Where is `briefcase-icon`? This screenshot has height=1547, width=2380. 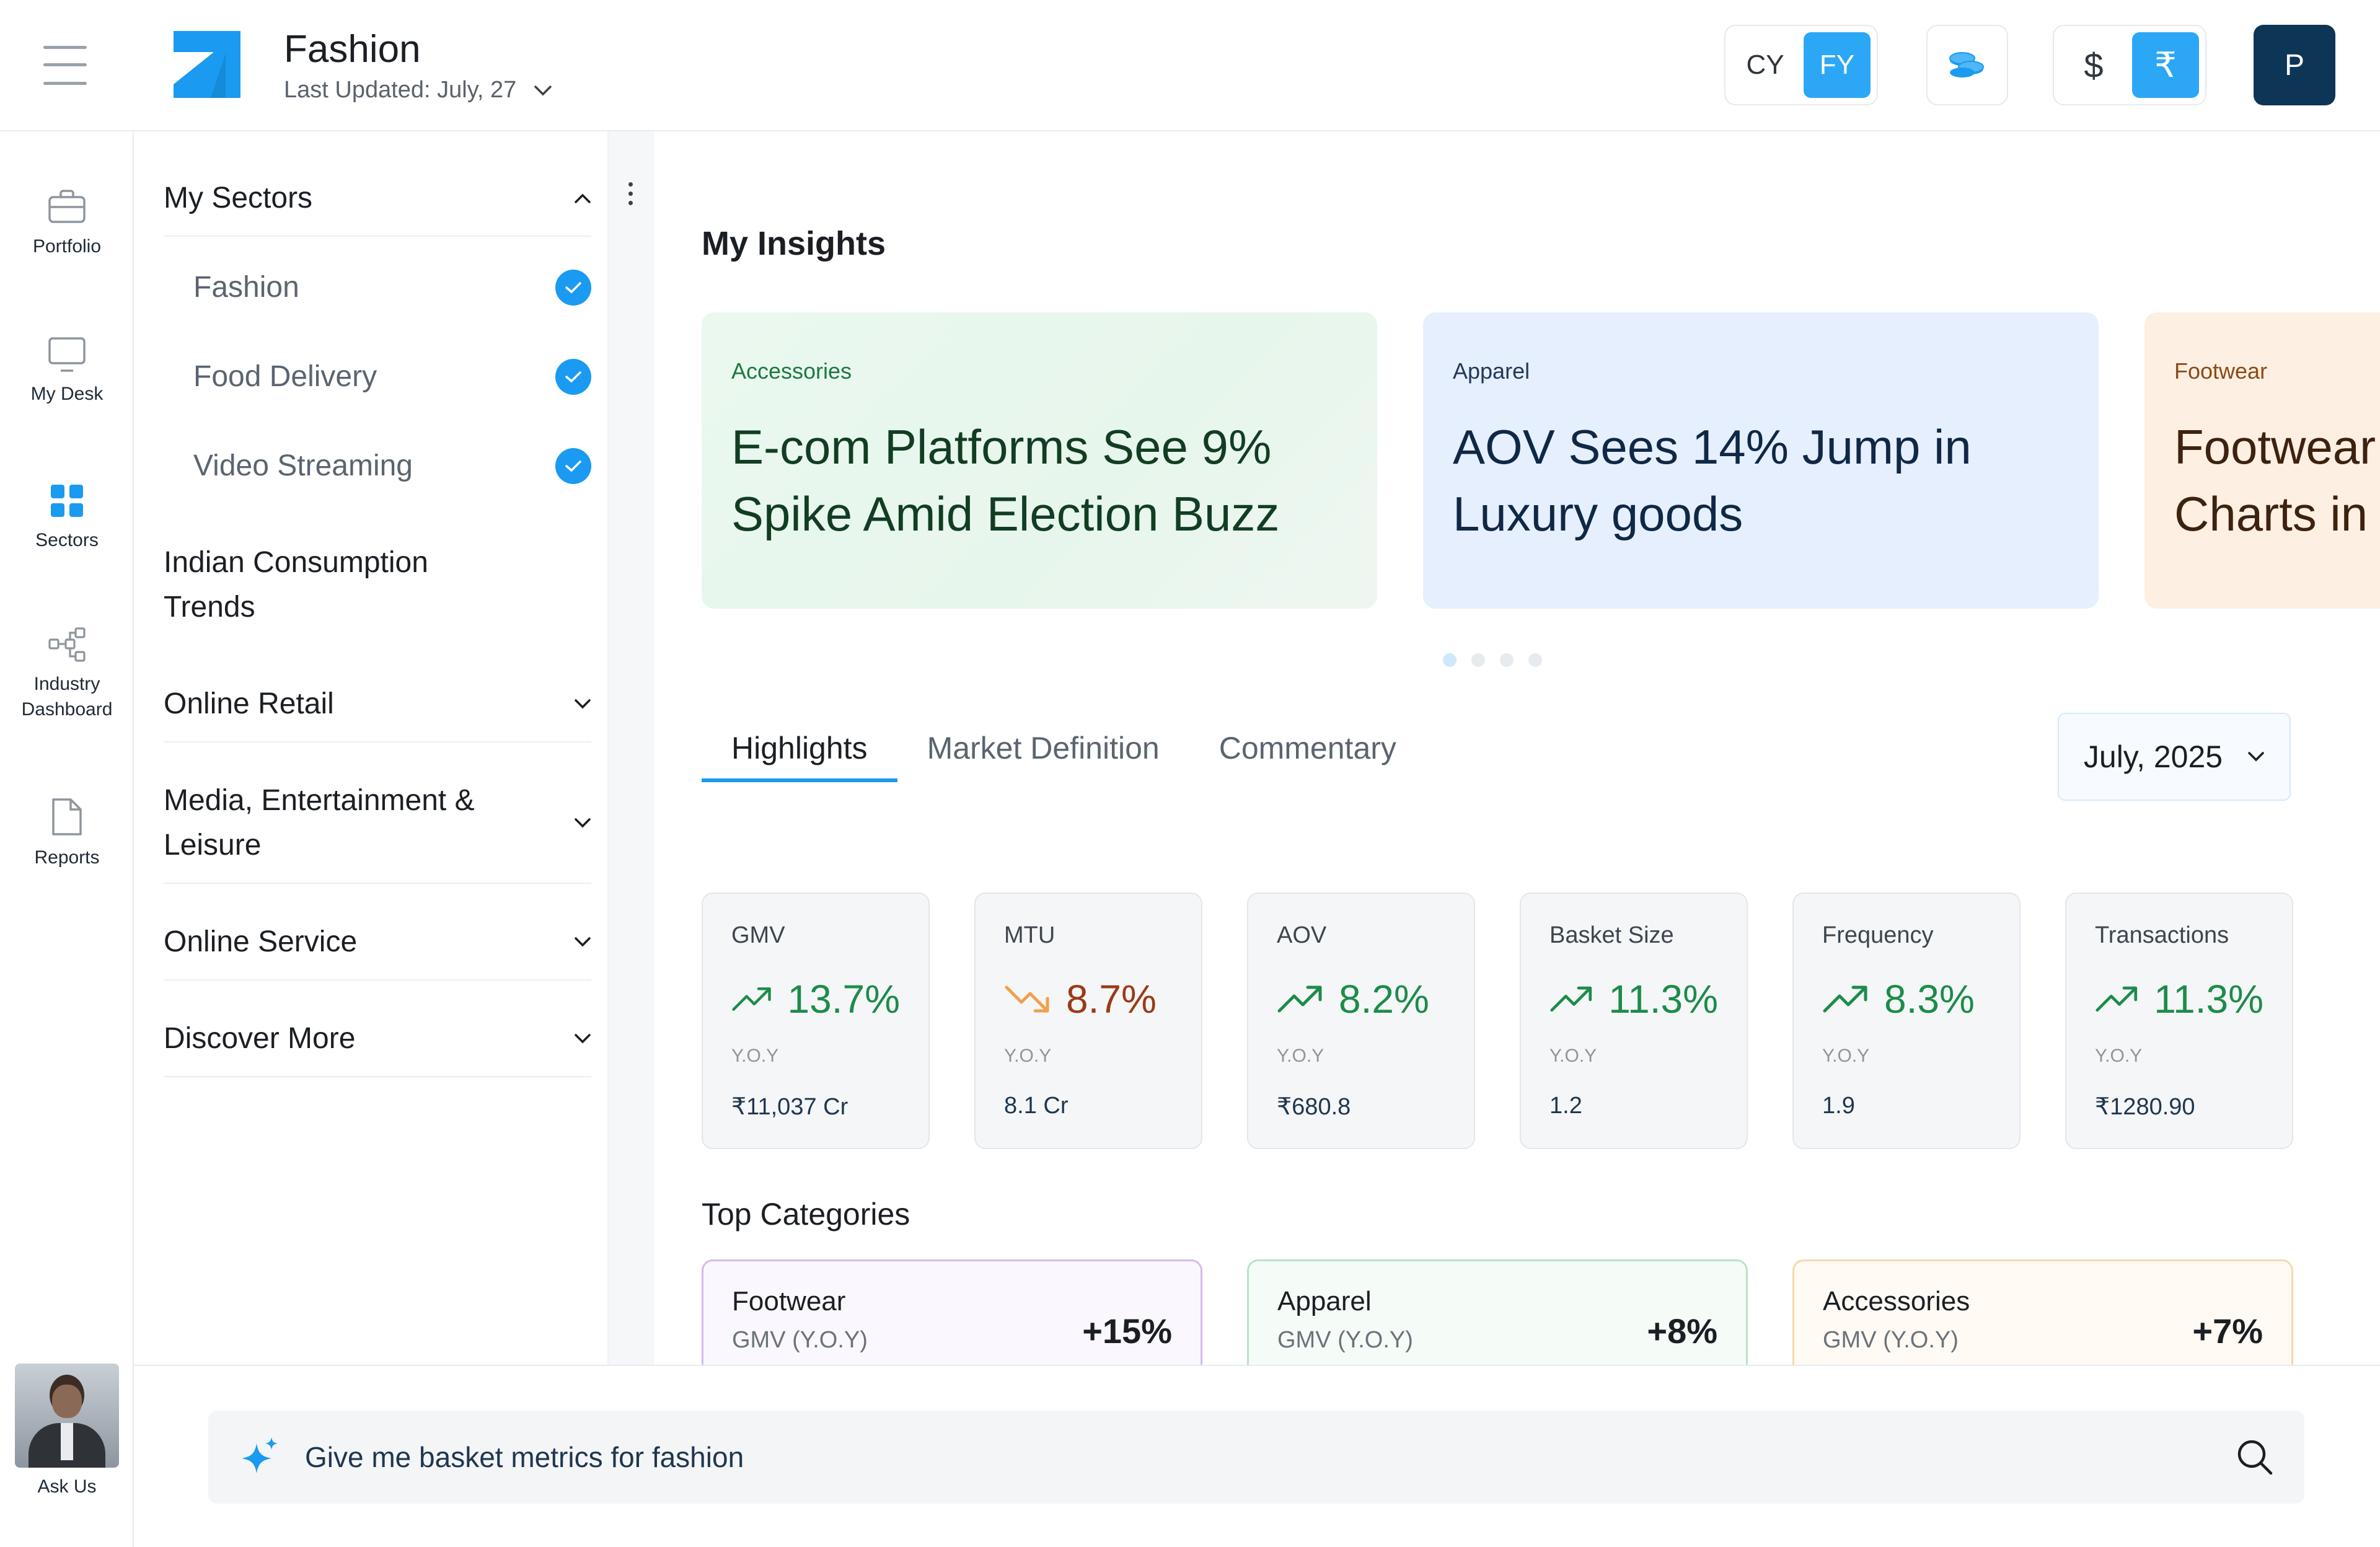
briefcase-icon is located at coordinates (67, 206).